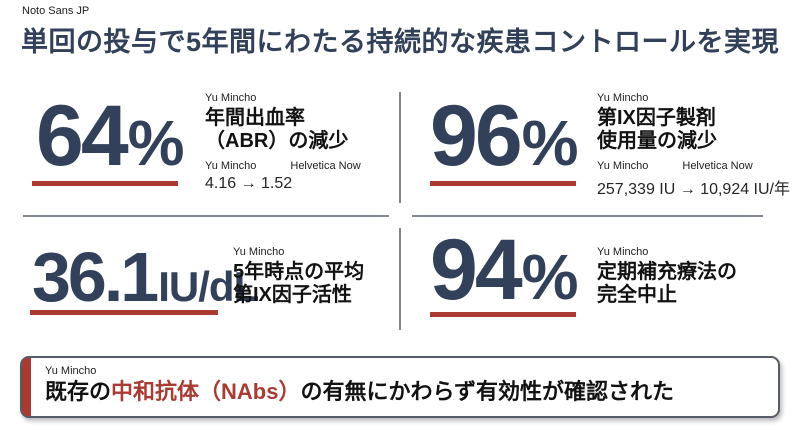 This screenshot has width=800, height=430. I want to click on stat-description-line2: 完全中止, so click(637, 295).